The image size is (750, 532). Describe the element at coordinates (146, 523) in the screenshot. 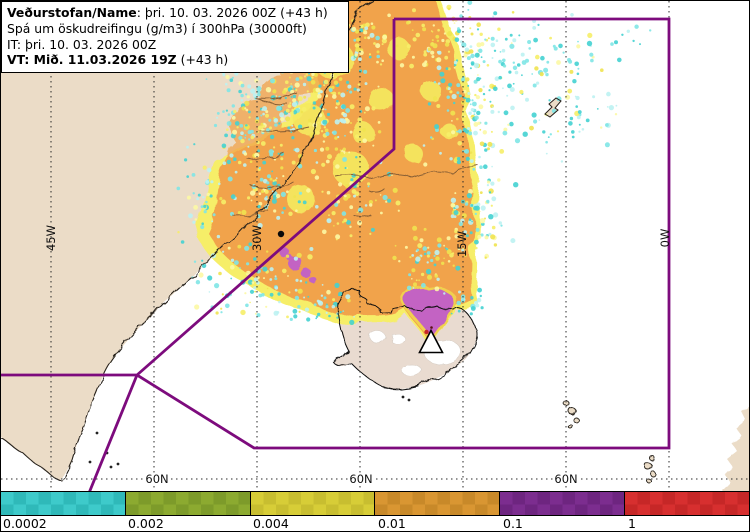

I see `colorbar-tick-label: 0.002` at that location.